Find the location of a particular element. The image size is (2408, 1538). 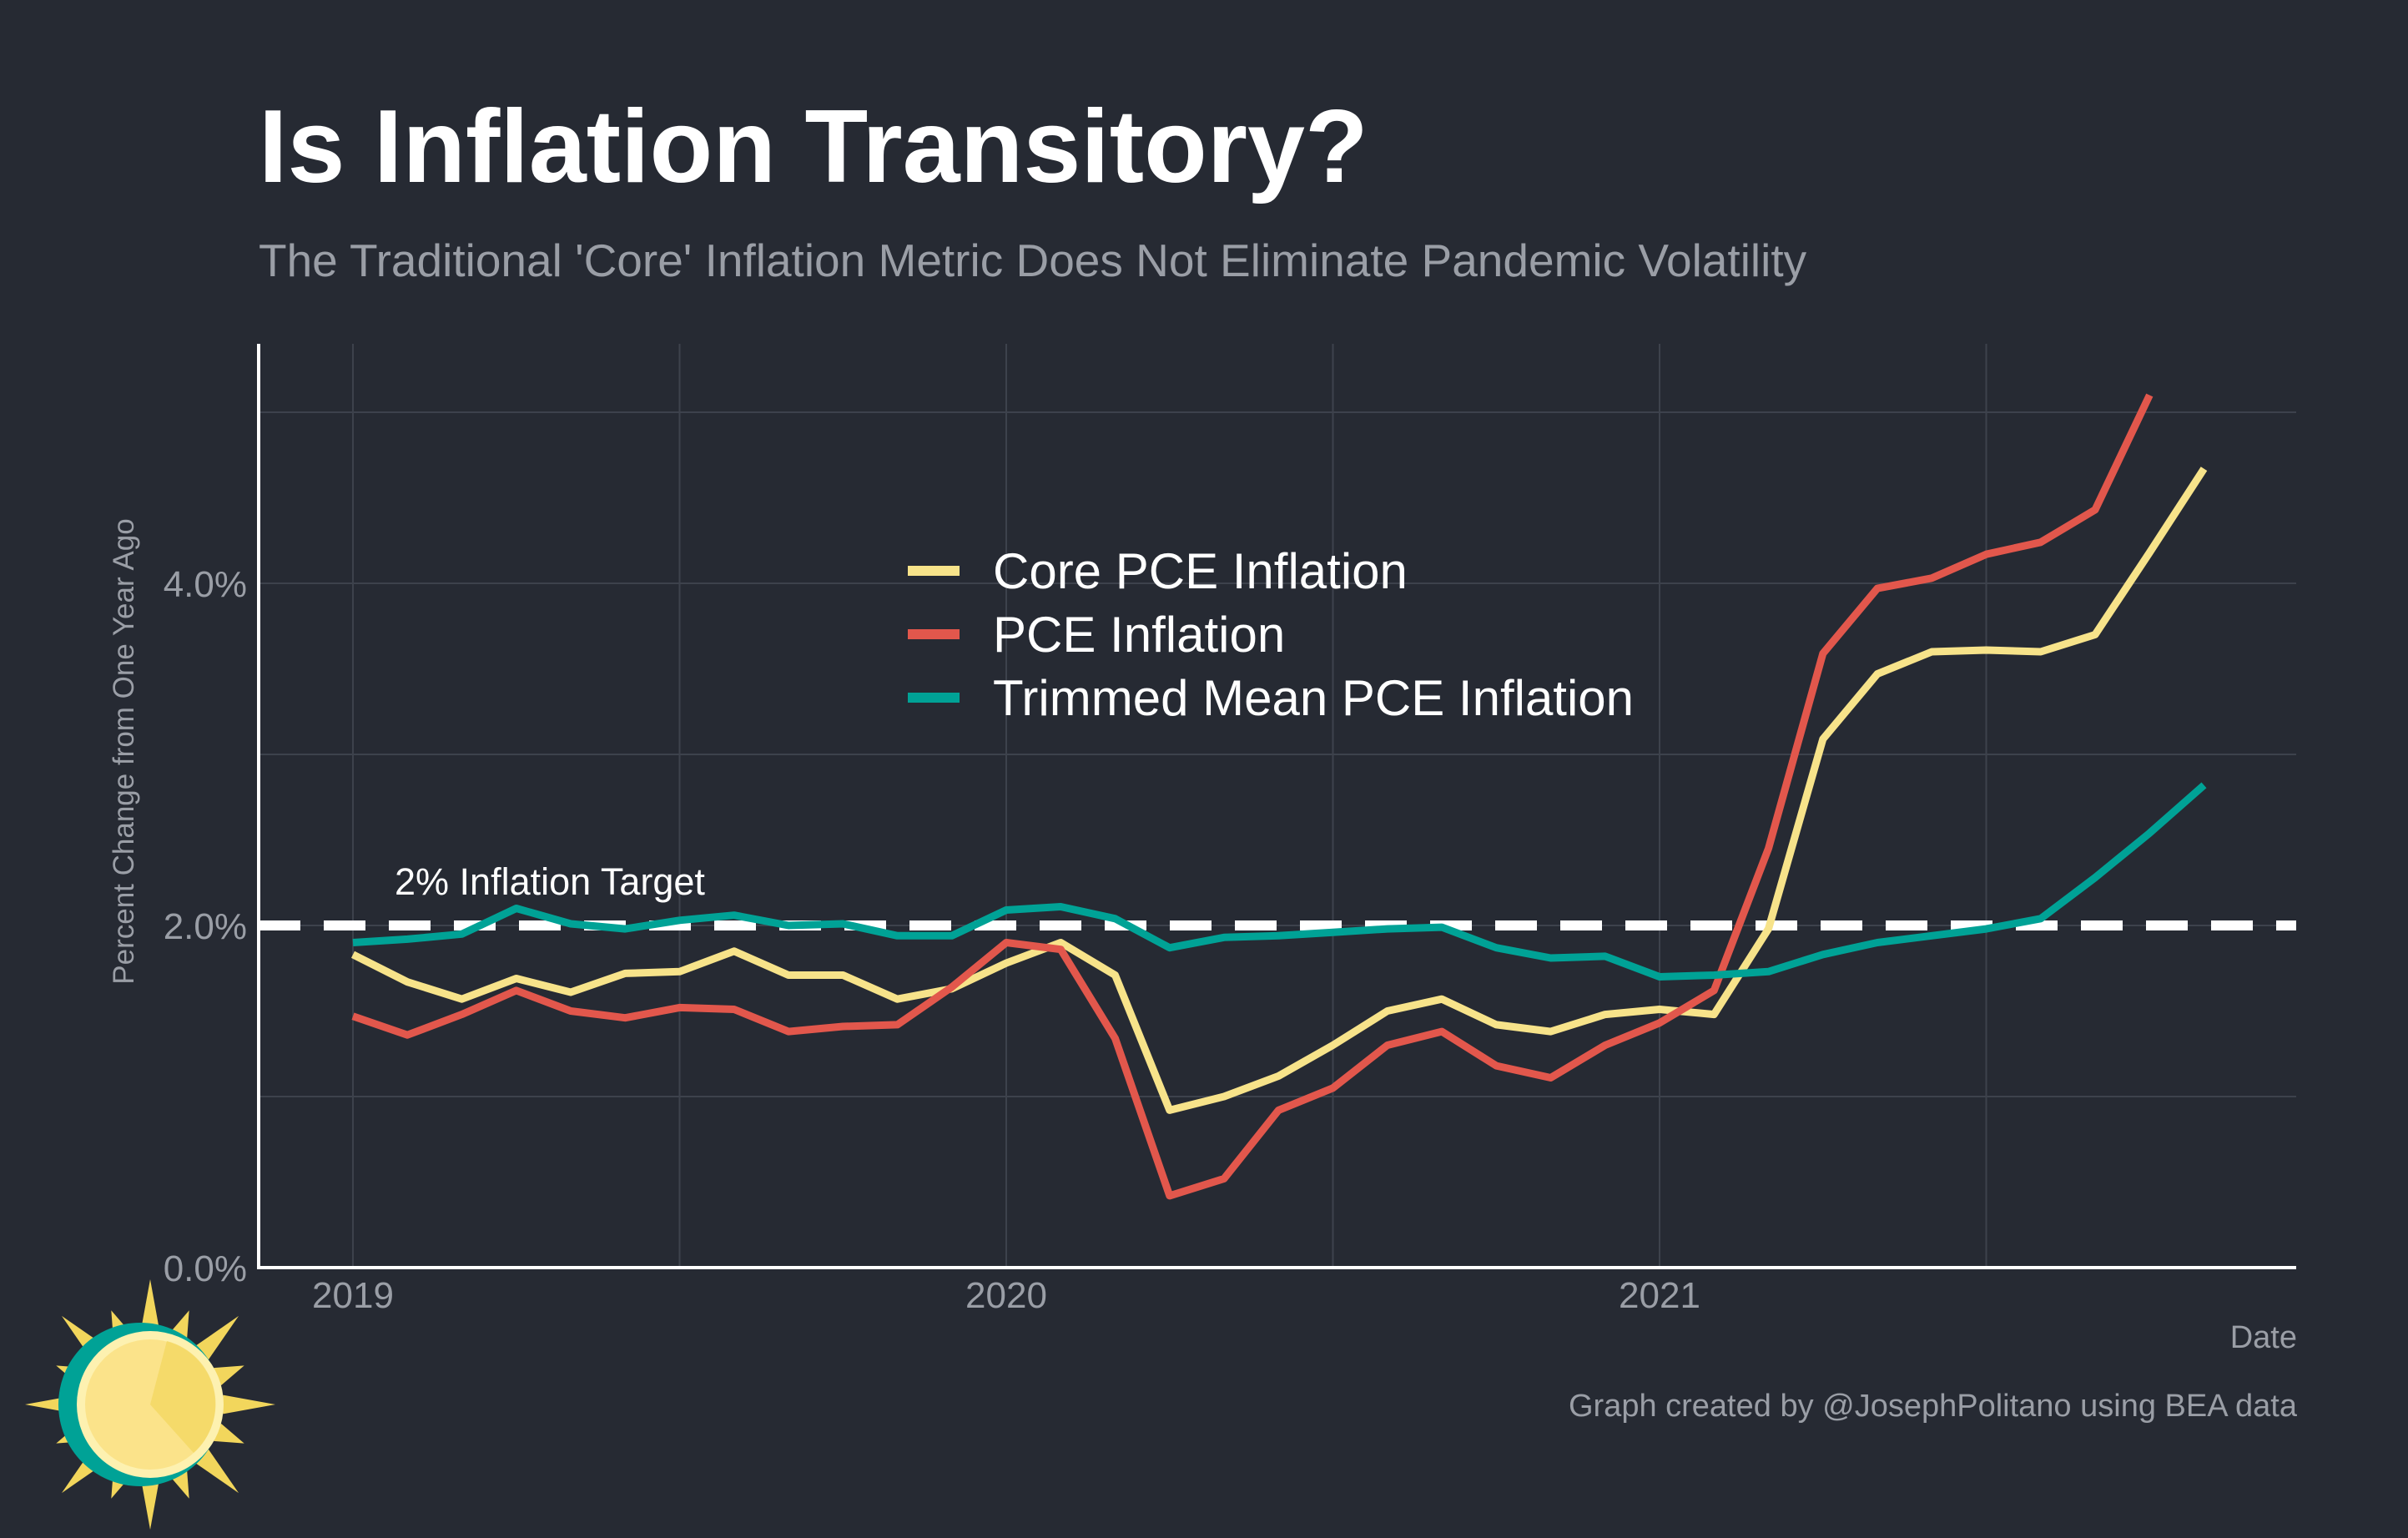

legend-label: PCE Inflation is located at coordinates (1139, 635).